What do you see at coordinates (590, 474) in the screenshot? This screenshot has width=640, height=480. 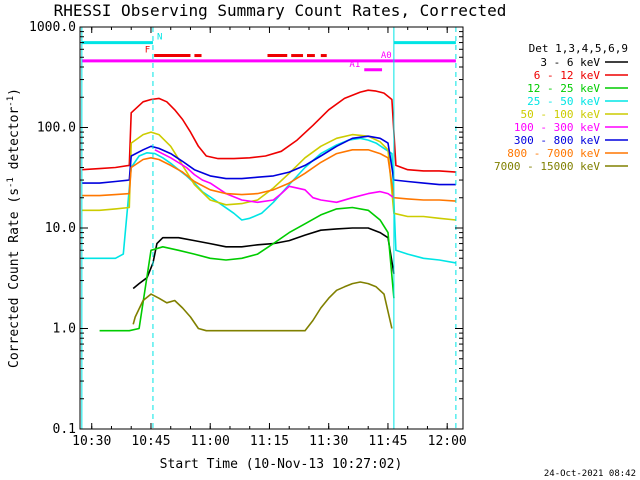 I see `date-stamp: 24-Oct-2021 08:42` at bounding box center [590, 474].